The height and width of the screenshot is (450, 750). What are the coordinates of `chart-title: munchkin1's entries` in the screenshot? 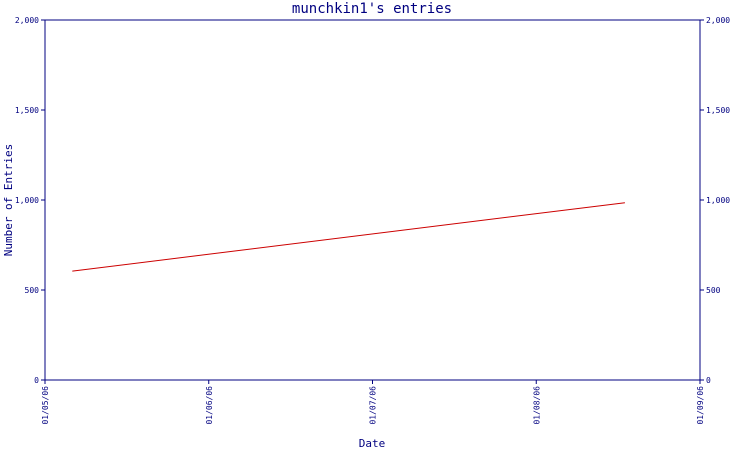 It's located at (372, 9).